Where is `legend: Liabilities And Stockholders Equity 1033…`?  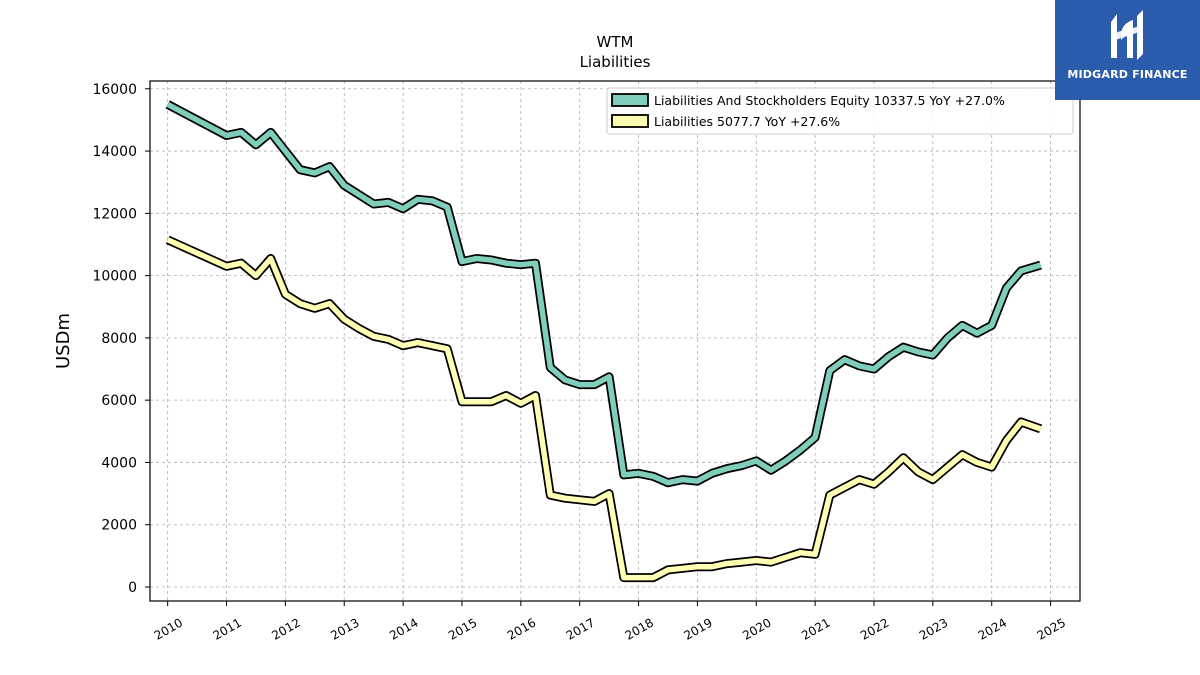 legend: Liabilities And Stockholders Equity 1033… is located at coordinates (840, 111).